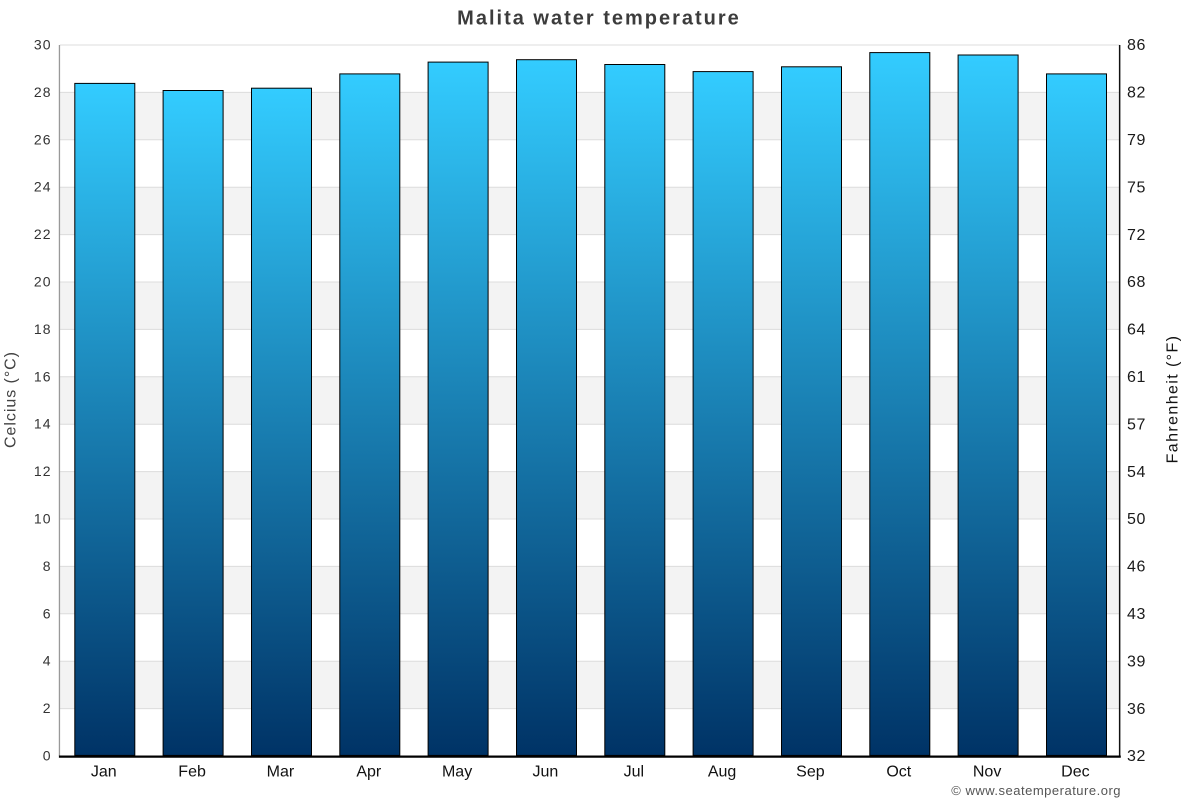 Image resolution: width=1200 pixels, height=805 pixels. I want to click on svg-text: Aug, so click(722, 772).